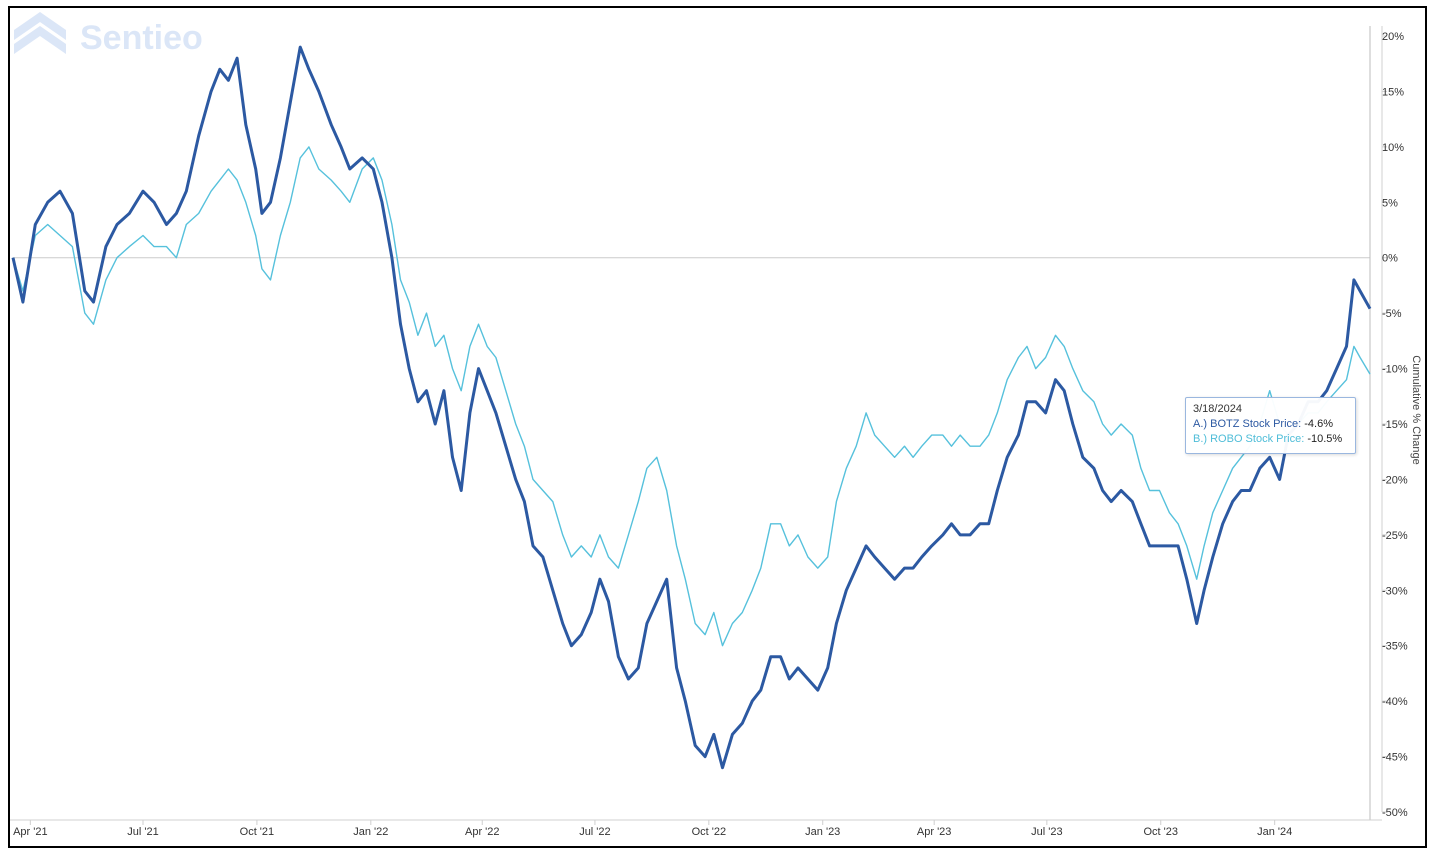  I want to click on x-tick-label: Jan '23, so click(822, 832).